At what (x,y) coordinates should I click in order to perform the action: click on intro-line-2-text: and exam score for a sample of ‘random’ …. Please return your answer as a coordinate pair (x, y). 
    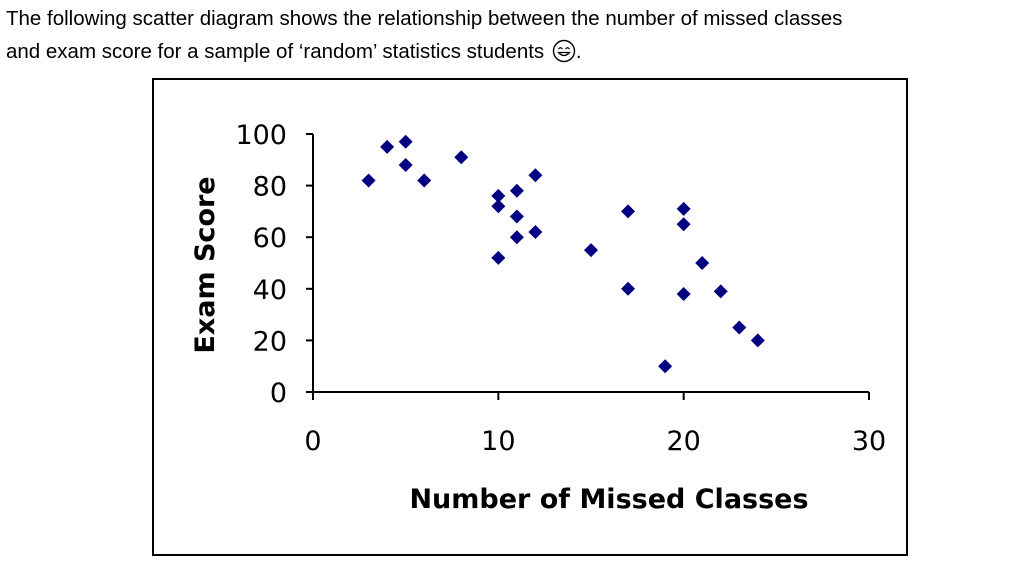
    Looking at the image, I should click on (275, 51).